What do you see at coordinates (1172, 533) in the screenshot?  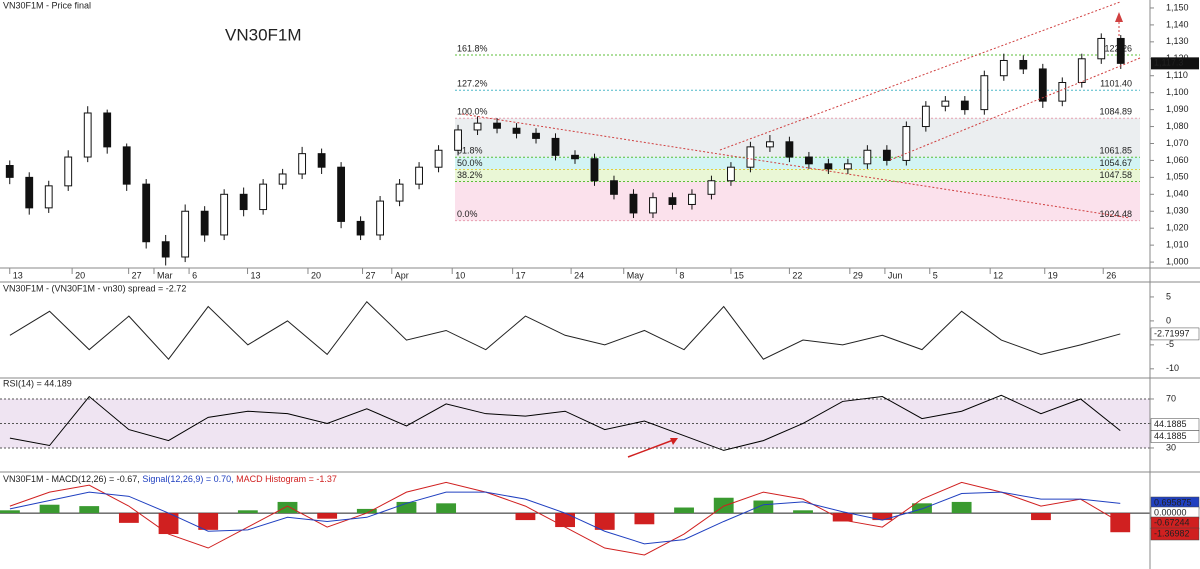 I see `histogram-value: -1.36982` at bounding box center [1172, 533].